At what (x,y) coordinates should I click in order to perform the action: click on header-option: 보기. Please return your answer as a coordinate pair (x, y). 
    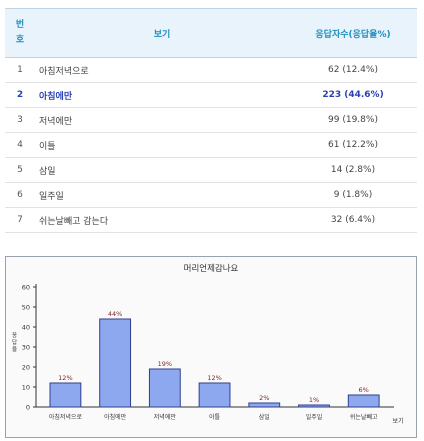
    Looking at the image, I should click on (162, 33).